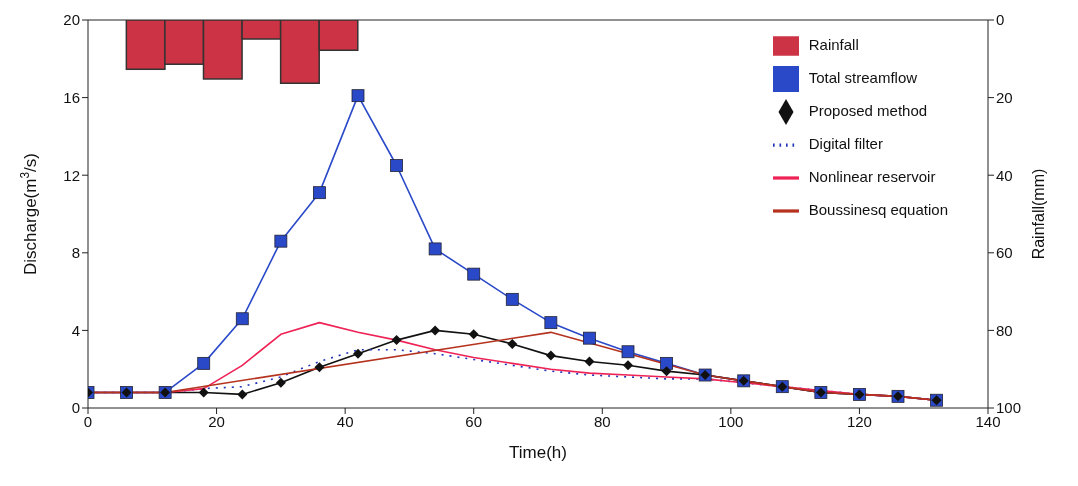 This screenshot has height=486, width=1078. What do you see at coordinates (1004, 97) in the screenshot?
I see `y2-tick-label: 20` at bounding box center [1004, 97].